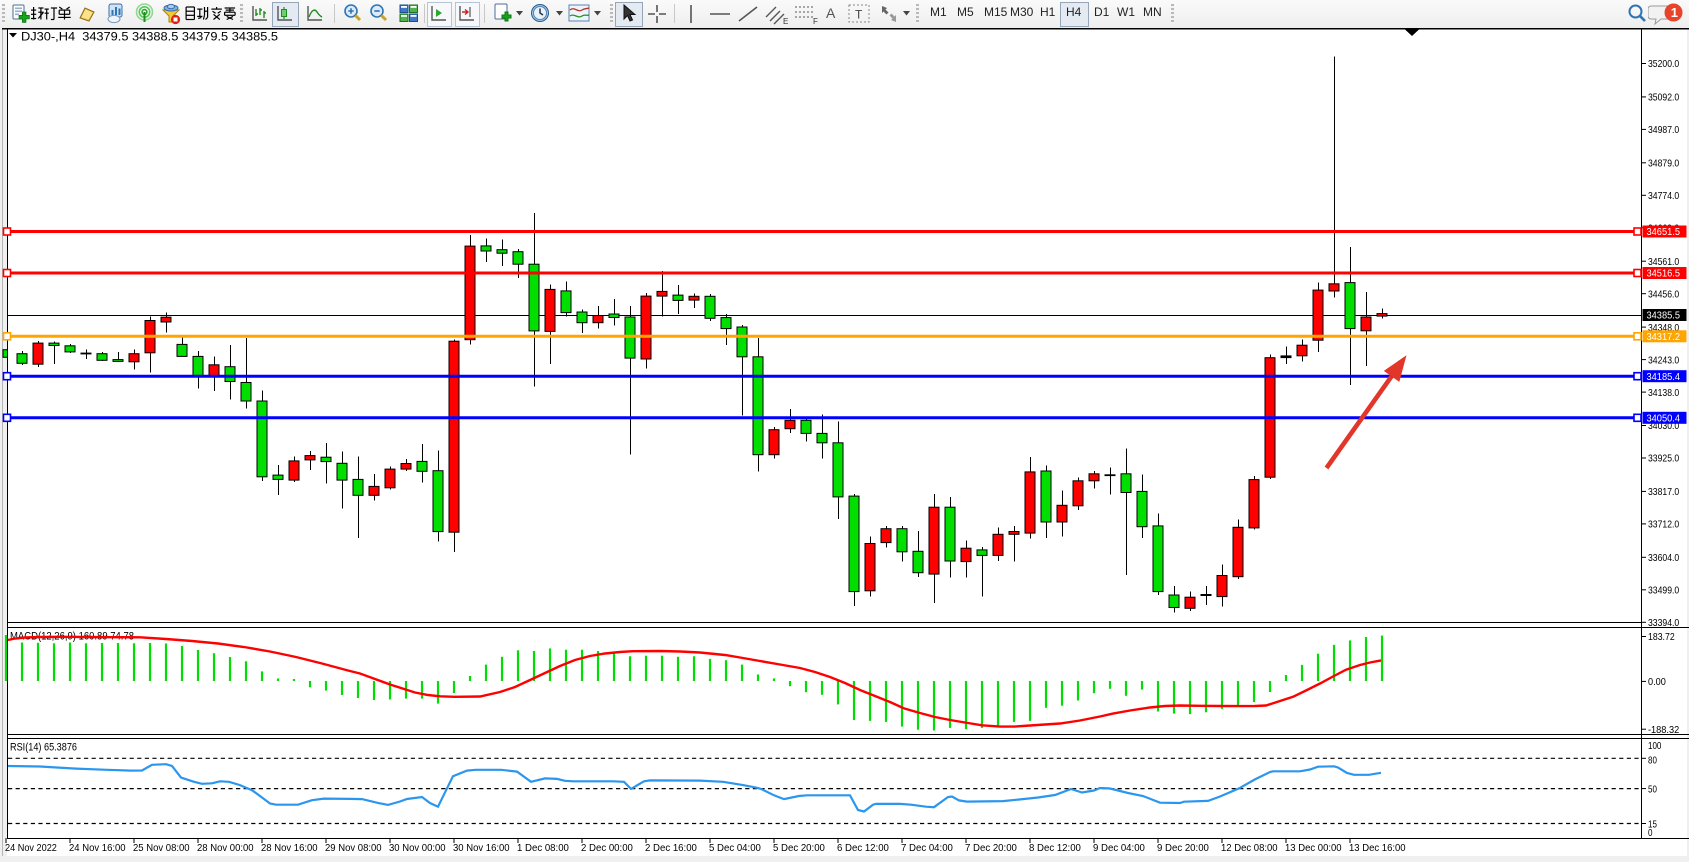 This screenshot has height=862, width=1689. I want to click on svg-text: 34138.0, so click(1663, 393).